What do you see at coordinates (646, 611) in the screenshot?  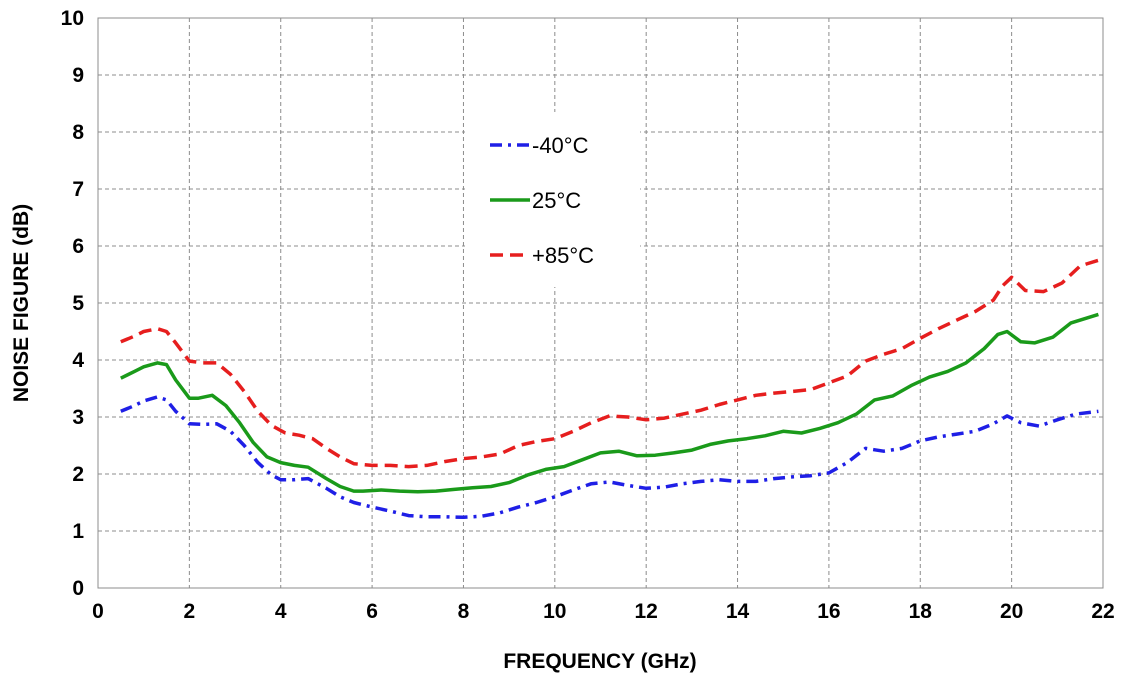 I see `x-tick-label: 12` at bounding box center [646, 611].